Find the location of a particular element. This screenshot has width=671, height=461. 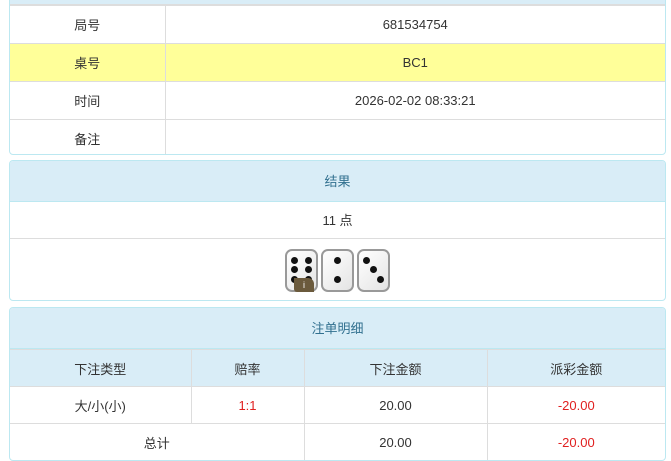

row-round-id: 局号 681534754 is located at coordinates (337, 24).